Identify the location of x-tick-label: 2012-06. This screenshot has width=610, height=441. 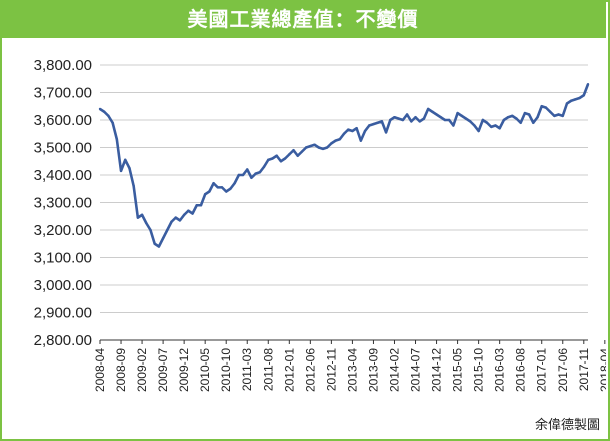
(310, 370).